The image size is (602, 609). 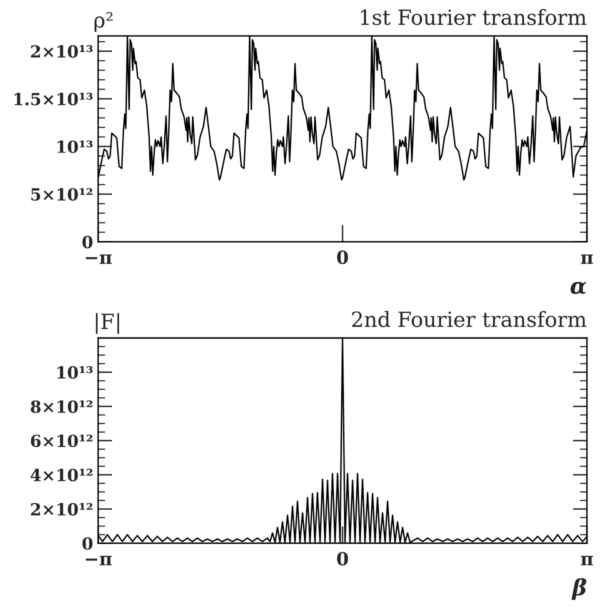 I want to click on y-axis-title: |F|, so click(x=108, y=323).